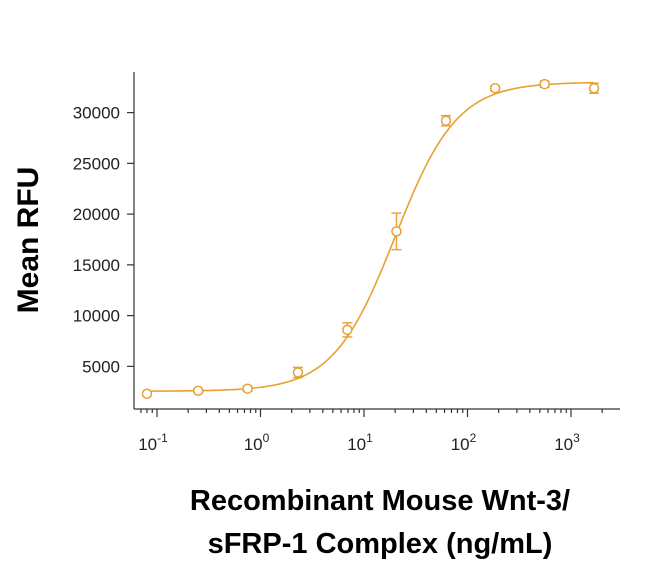  Describe the element at coordinates (162, 438) in the screenshot. I see `x-tick-label-exponent: -1` at that location.